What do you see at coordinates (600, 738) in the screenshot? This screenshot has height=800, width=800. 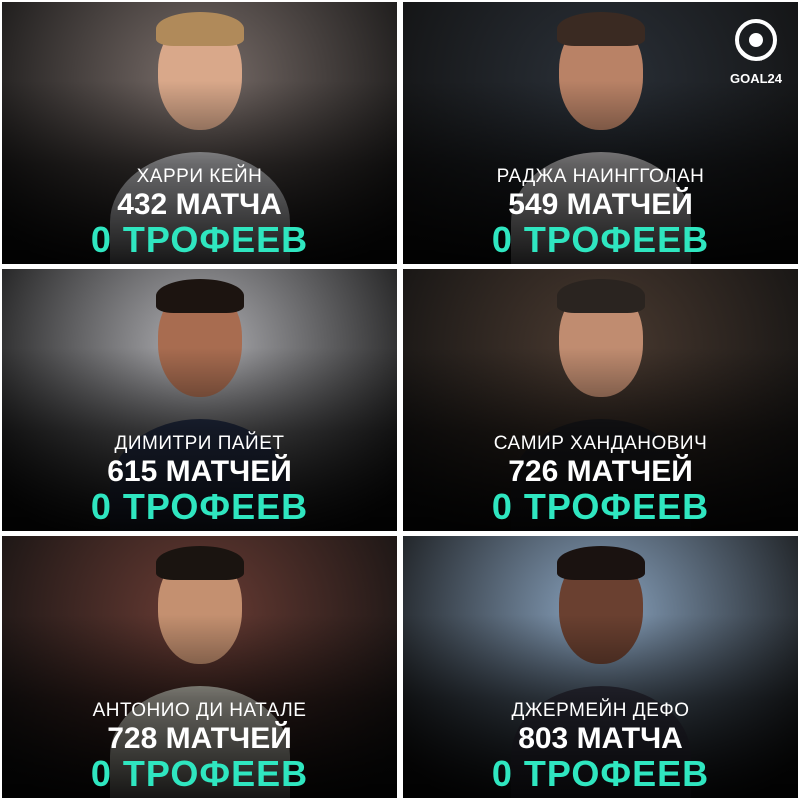 I see `matches-count: 803 МАТЧА` at bounding box center [600, 738].